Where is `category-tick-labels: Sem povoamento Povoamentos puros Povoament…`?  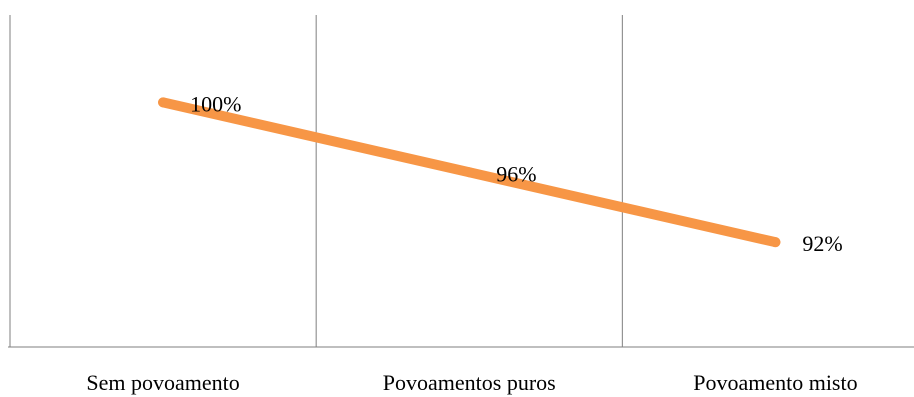
category-tick-labels: Sem povoamento Povoamentos puros Povoament… is located at coordinates (471, 382).